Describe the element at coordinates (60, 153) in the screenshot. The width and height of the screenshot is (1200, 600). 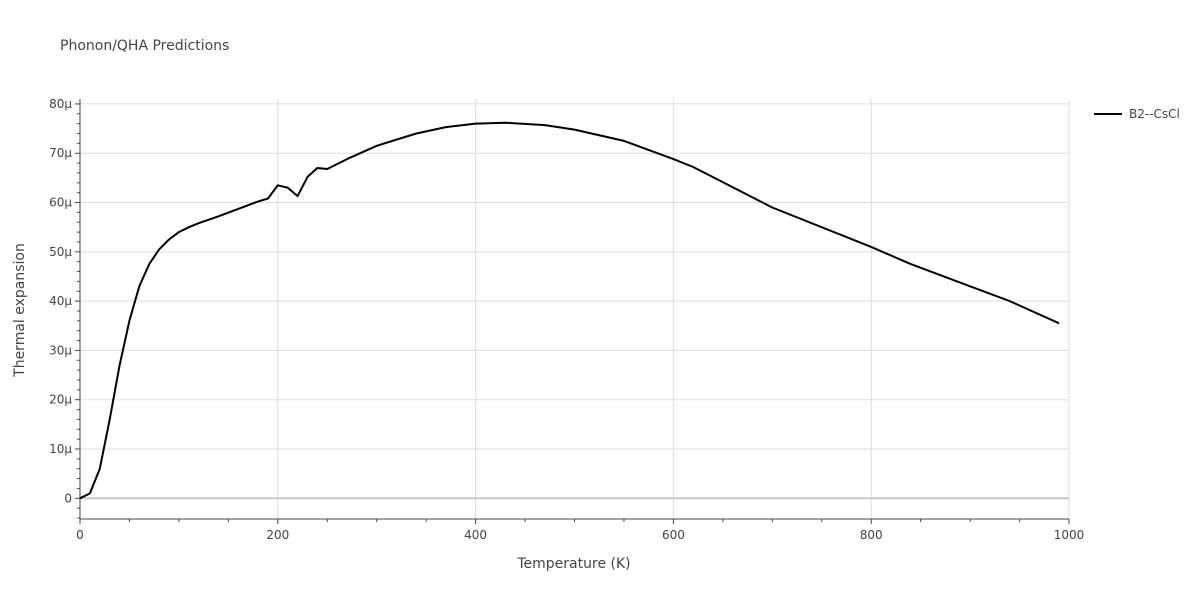
I see `y-tick-label-7: 70μ` at that location.